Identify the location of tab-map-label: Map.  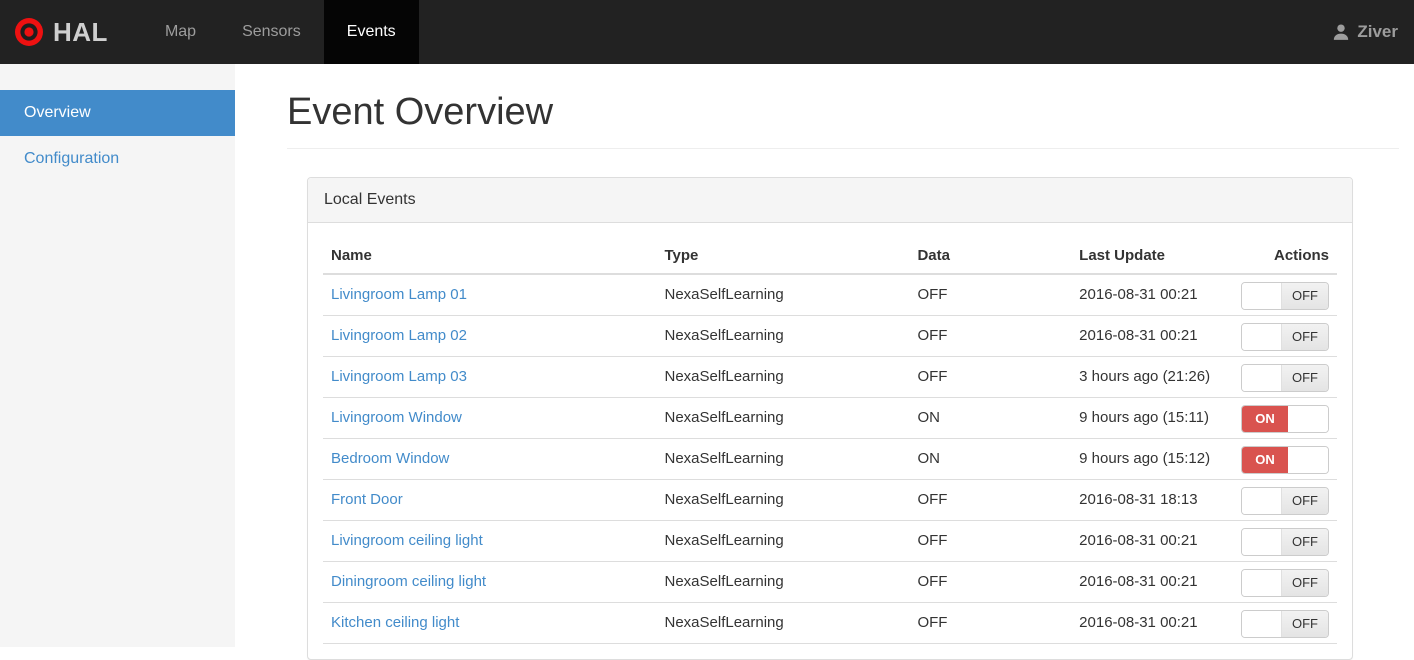
(180, 31).